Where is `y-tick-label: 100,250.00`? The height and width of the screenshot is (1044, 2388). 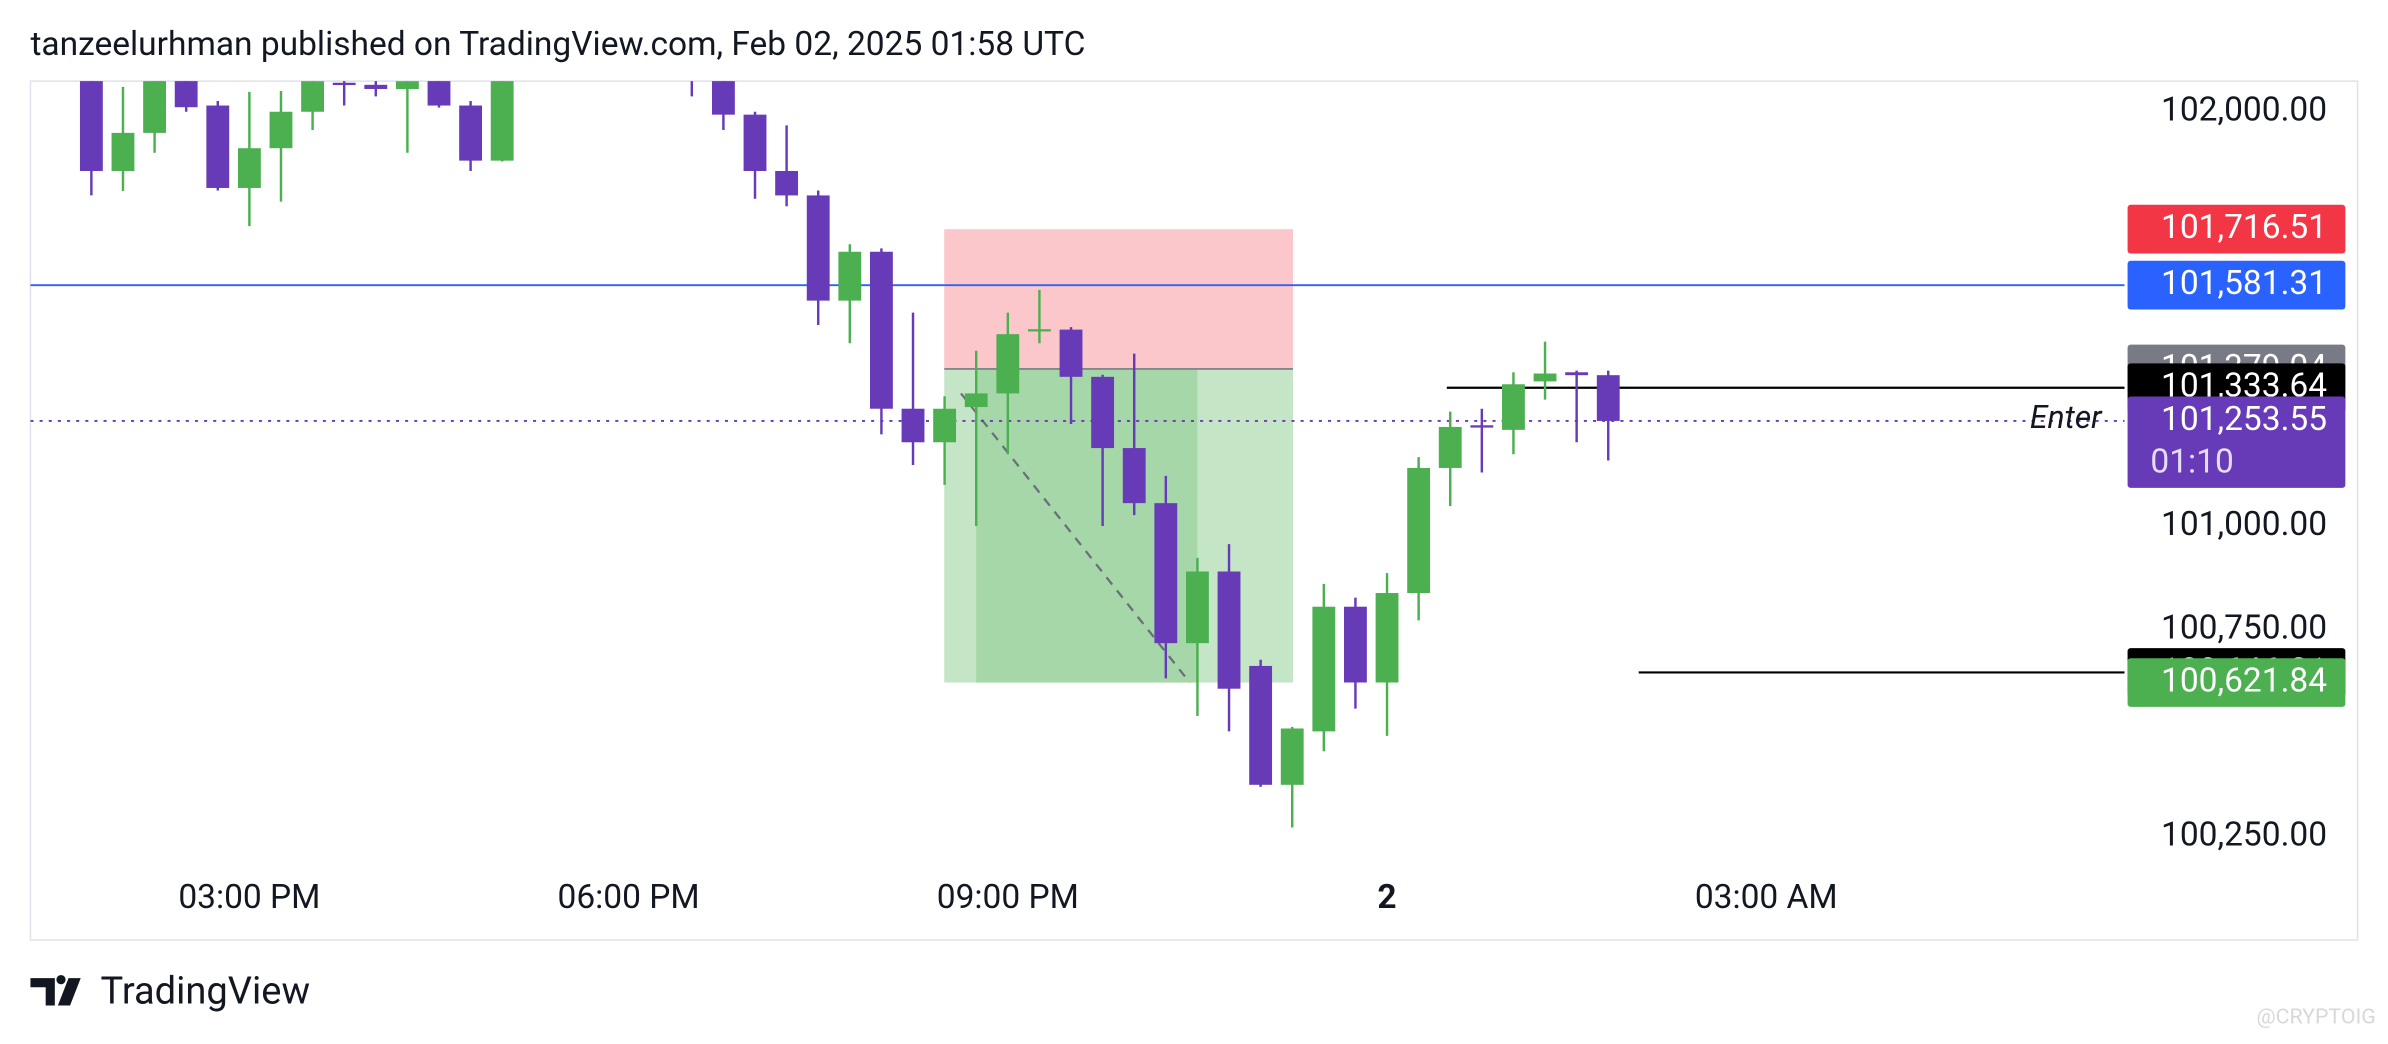 y-tick-label: 100,250.00 is located at coordinates (2244, 834).